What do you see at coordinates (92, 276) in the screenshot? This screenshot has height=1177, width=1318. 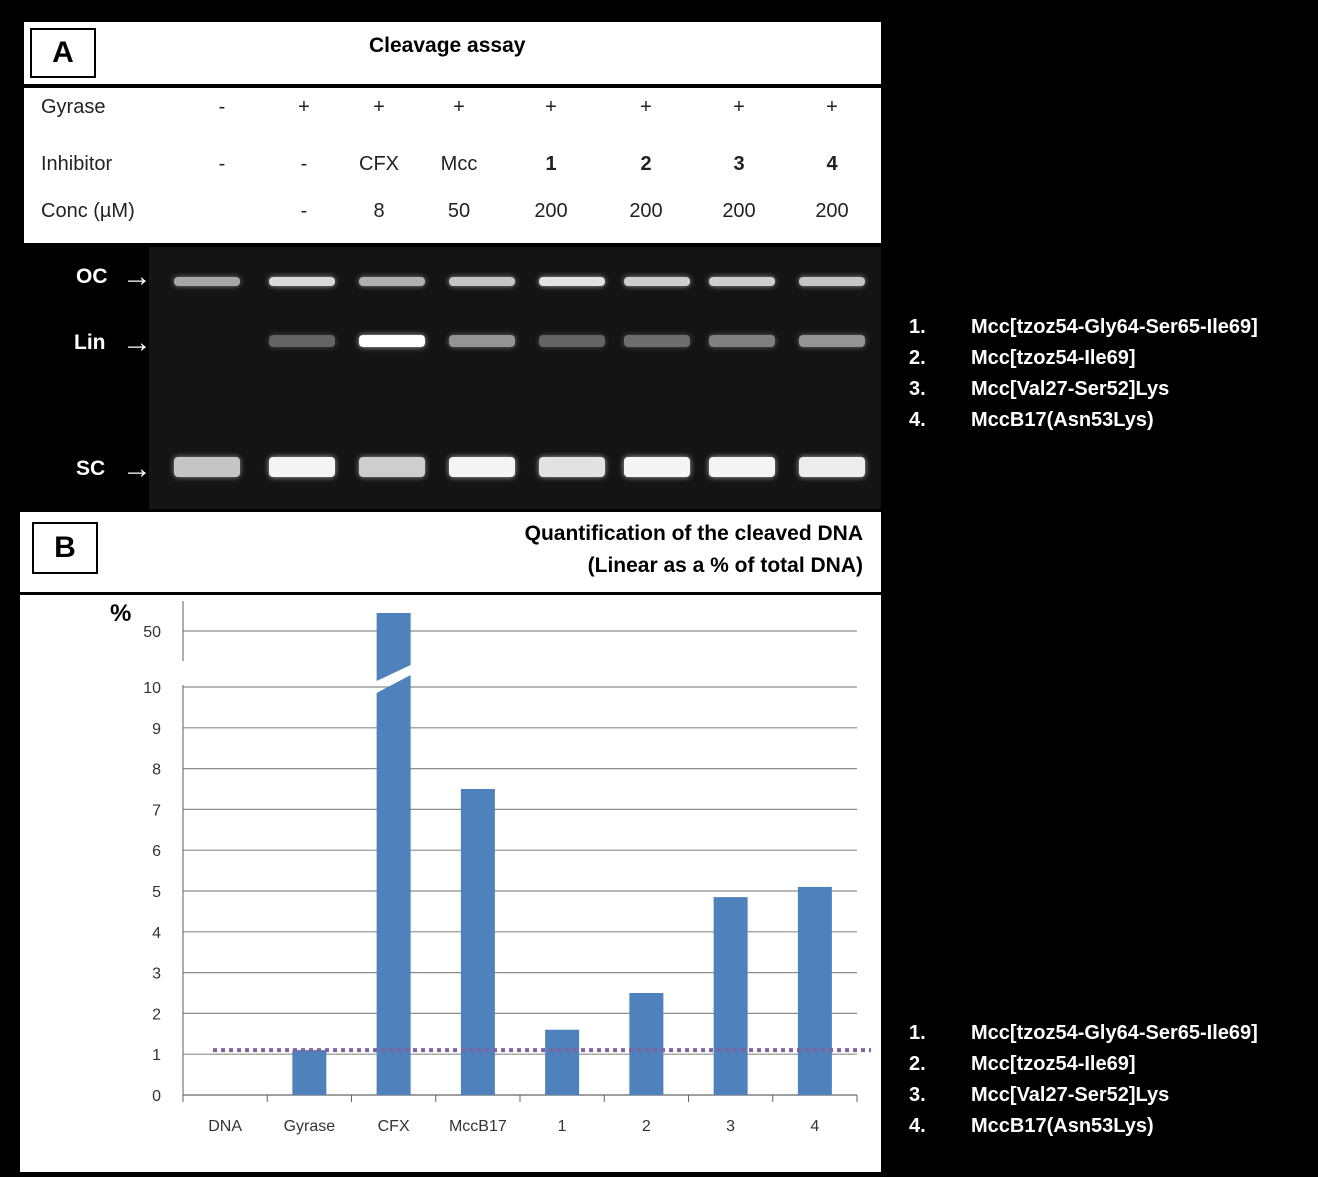 I see `oc-label: OC` at bounding box center [92, 276].